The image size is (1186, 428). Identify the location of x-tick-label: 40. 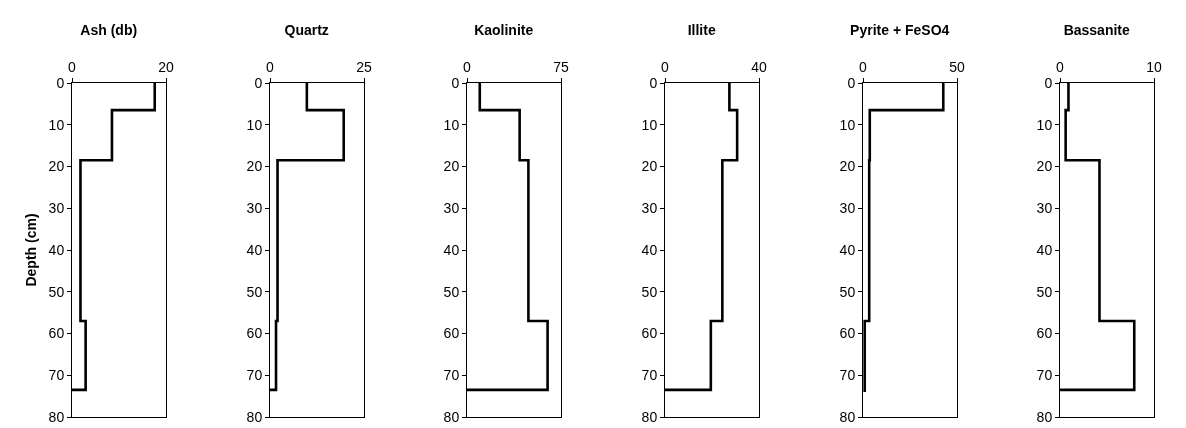
(759, 67).